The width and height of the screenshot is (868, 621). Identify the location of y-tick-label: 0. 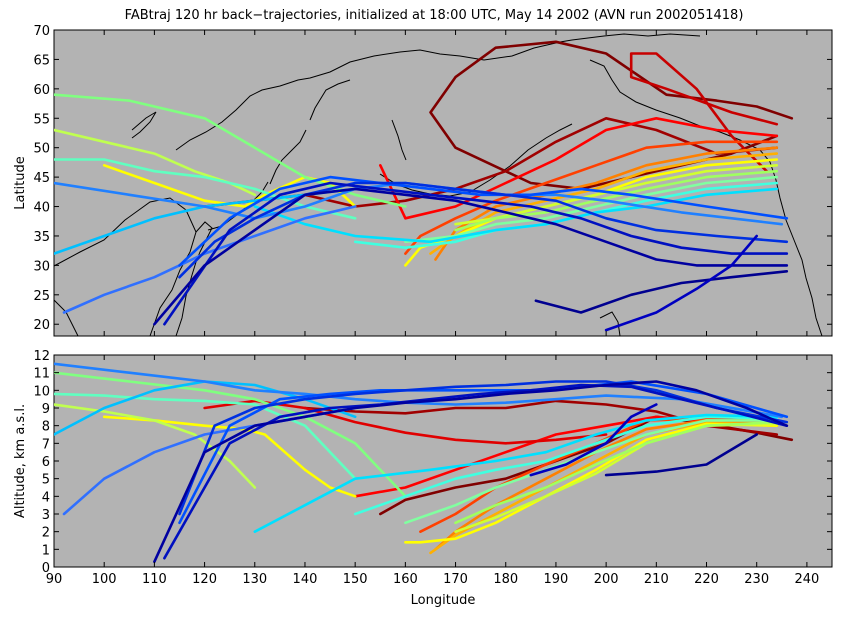
(46, 568).